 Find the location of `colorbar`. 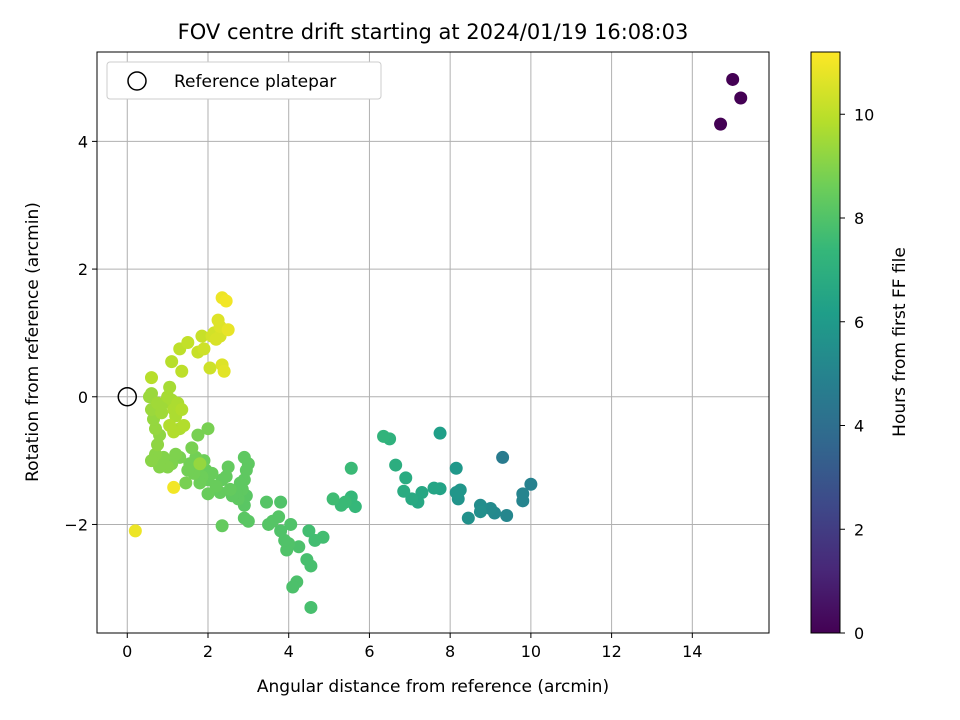

colorbar is located at coordinates (825, 342).